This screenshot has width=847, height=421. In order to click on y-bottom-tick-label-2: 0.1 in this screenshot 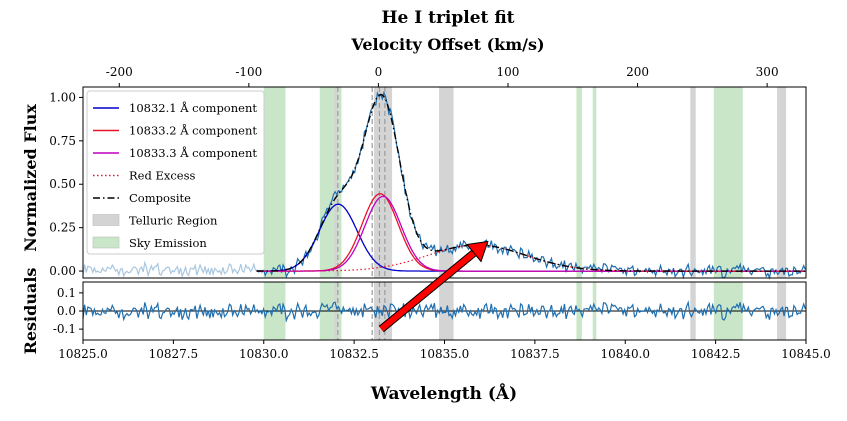, I will do `click(66, 293)`.